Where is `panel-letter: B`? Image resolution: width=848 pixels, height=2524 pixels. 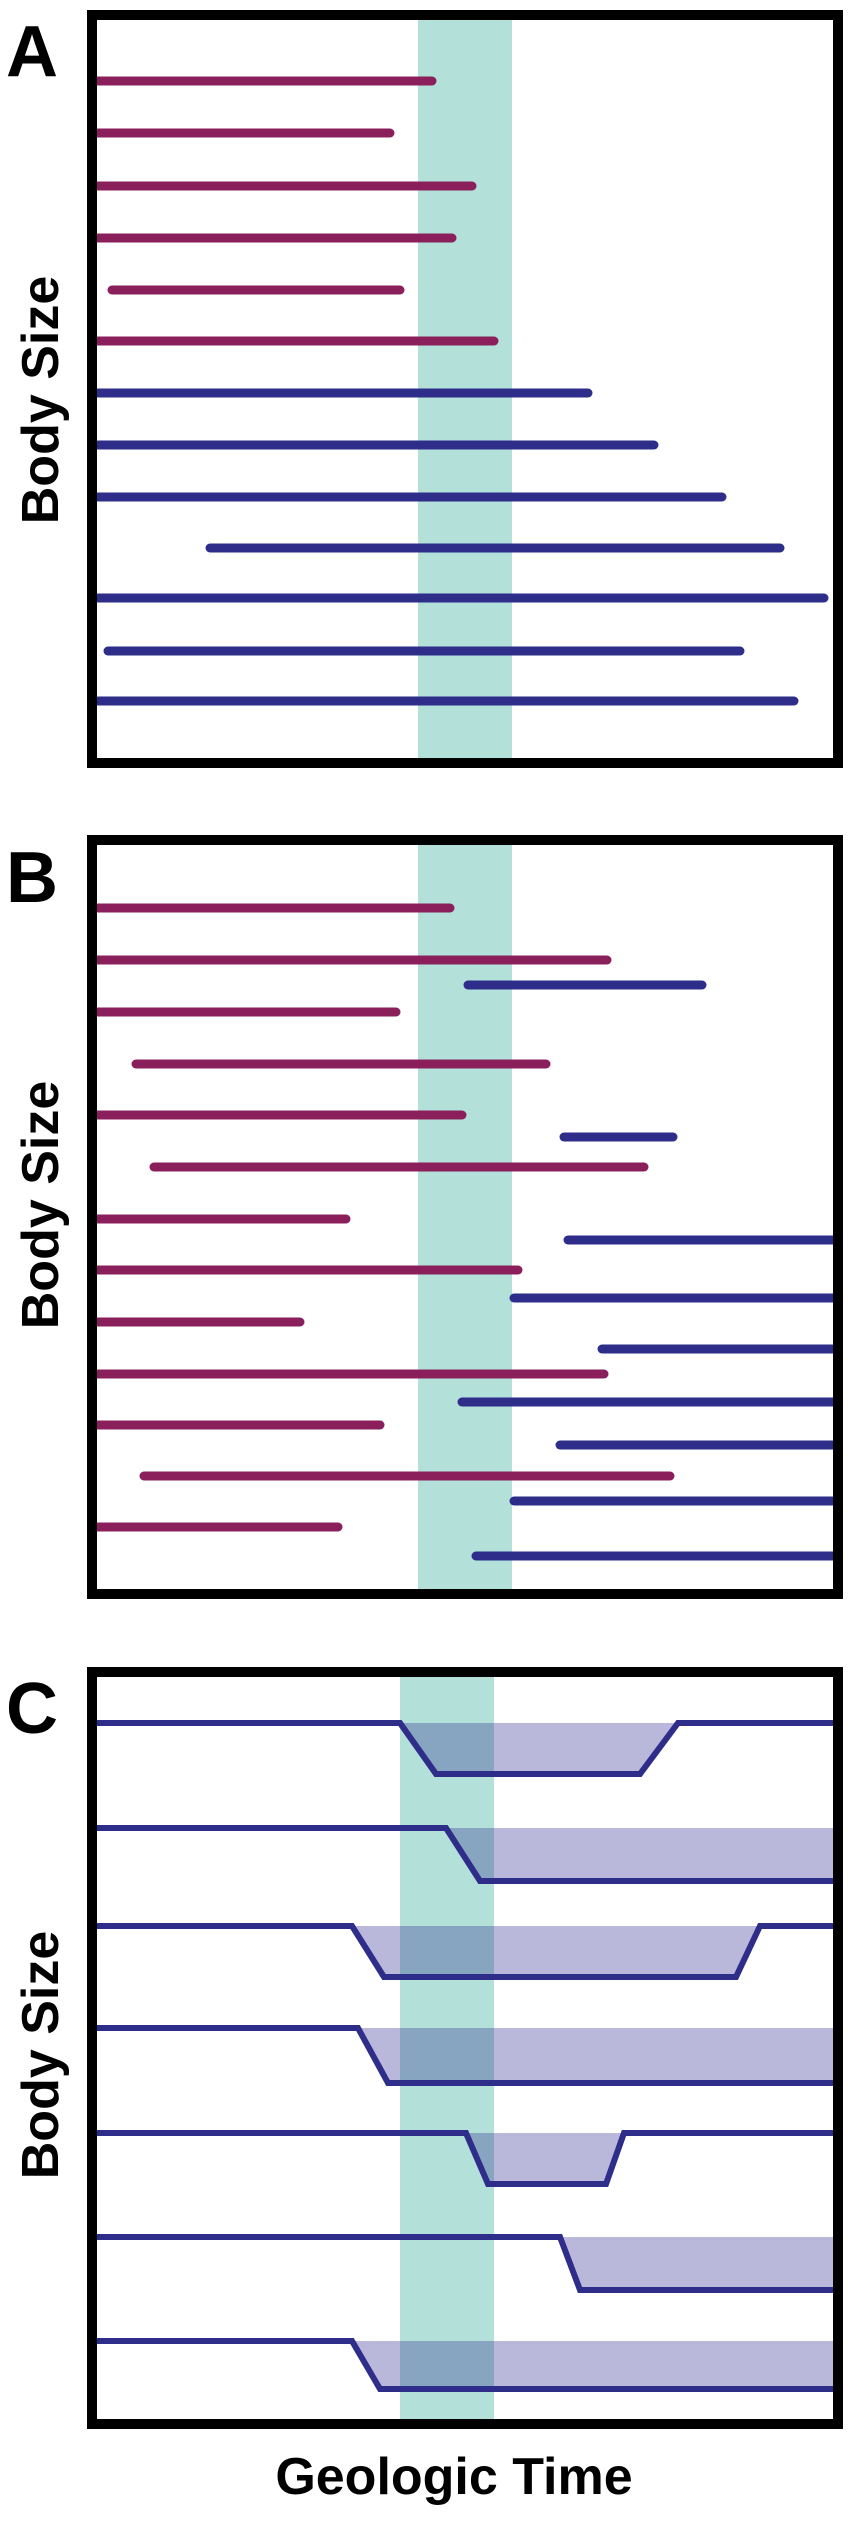 panel-letter: B is located at coordinates (32, 878).